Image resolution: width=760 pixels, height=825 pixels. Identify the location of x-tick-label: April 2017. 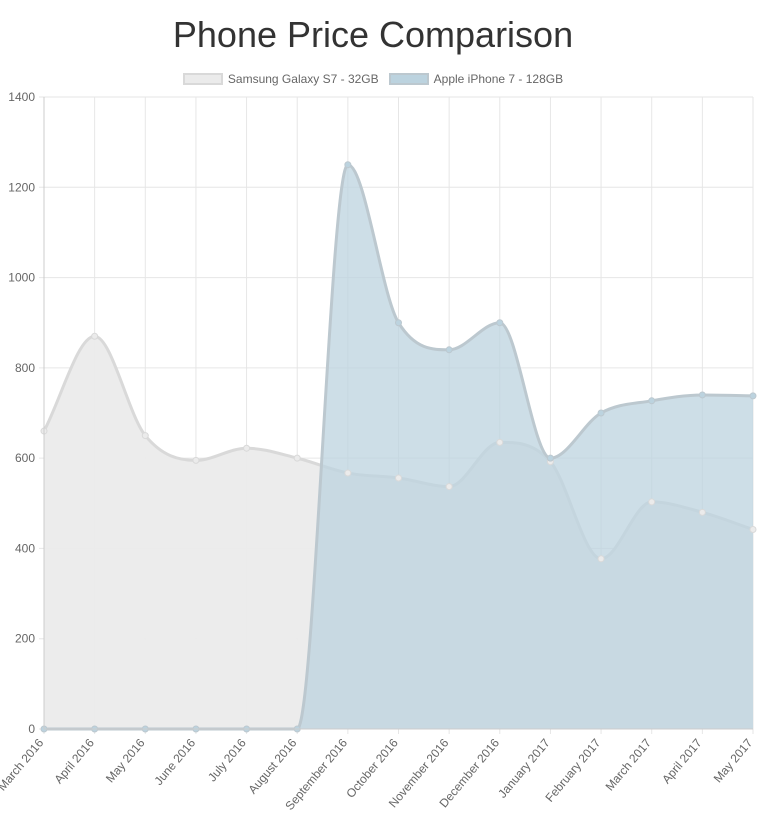
(682, 761).